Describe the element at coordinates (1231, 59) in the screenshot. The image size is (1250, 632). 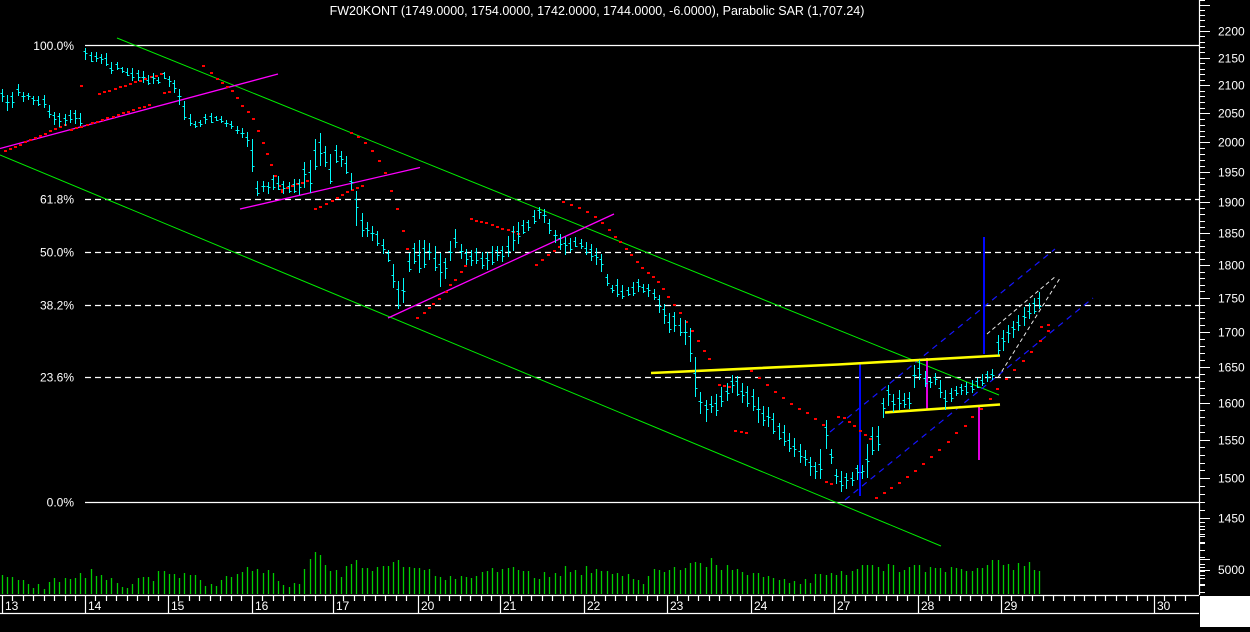
I see `svg-text: 2150` at that location.